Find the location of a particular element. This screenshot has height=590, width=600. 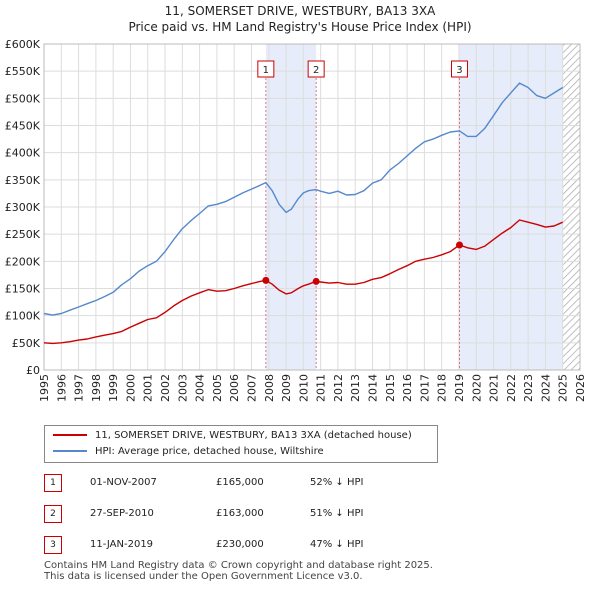

x-tick-label: 2025 is located at coordinates (563, 388).